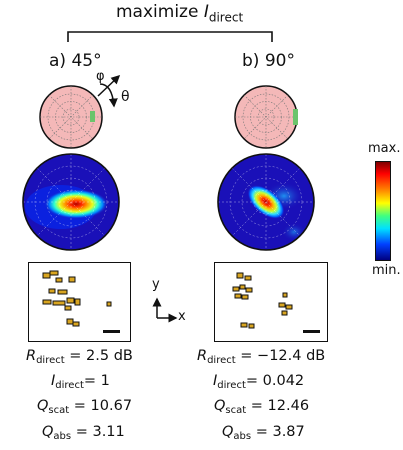 Image resolution: width=403 pixels, height=450 pixels. I want to click on axis-x-label: x, so click(182, 316).